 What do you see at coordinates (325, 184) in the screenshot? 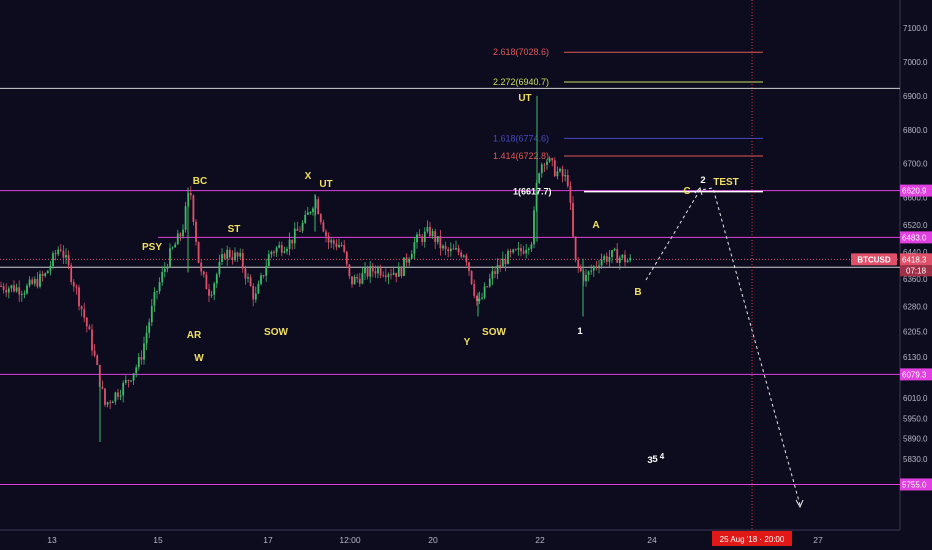
I see `wyckoff-annotation: UT` at bounding box center [325, 184].